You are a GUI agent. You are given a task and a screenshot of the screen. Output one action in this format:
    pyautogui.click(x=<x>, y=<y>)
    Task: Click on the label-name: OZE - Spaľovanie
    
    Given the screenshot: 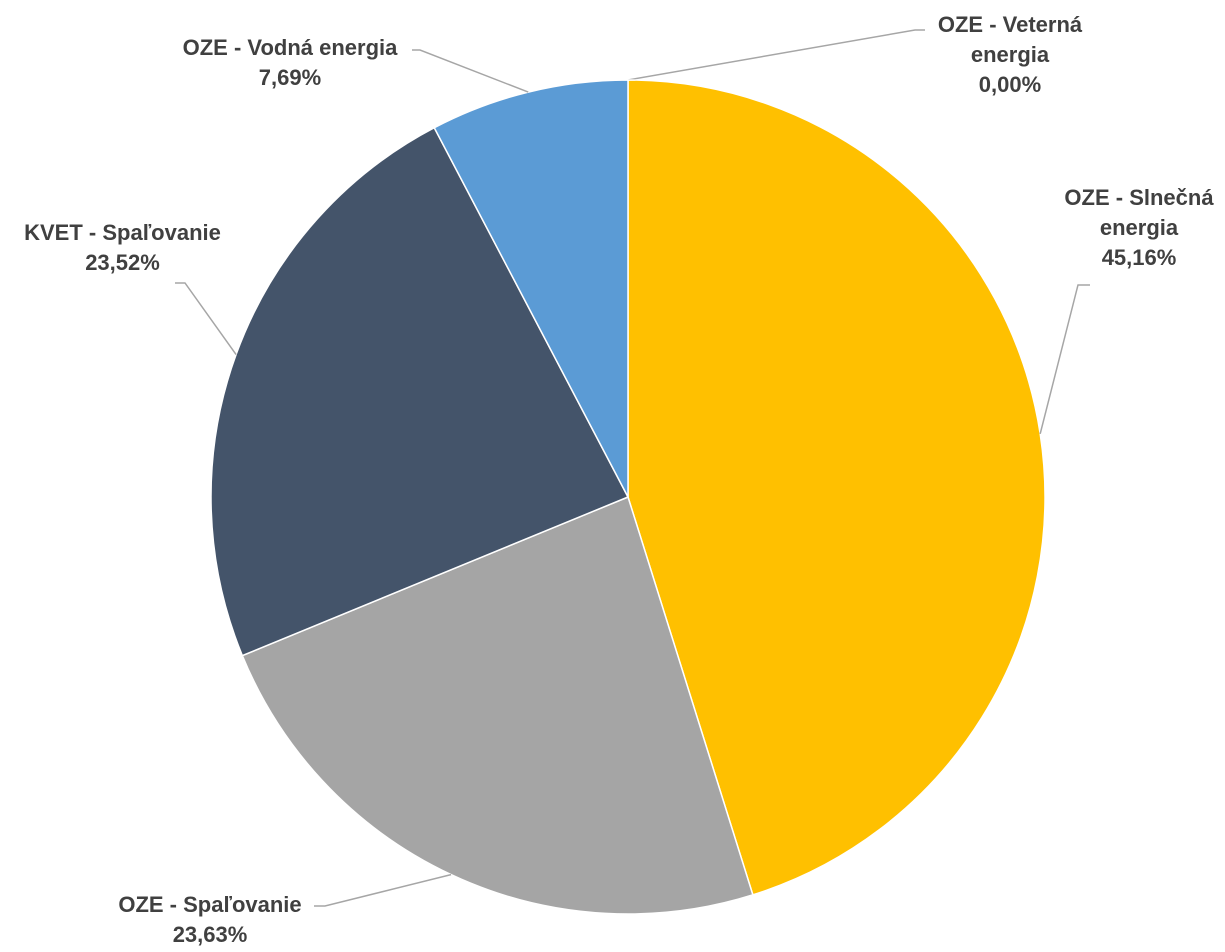 What is the action you would take?
    pyautogui.click(x=210, y=904)
    